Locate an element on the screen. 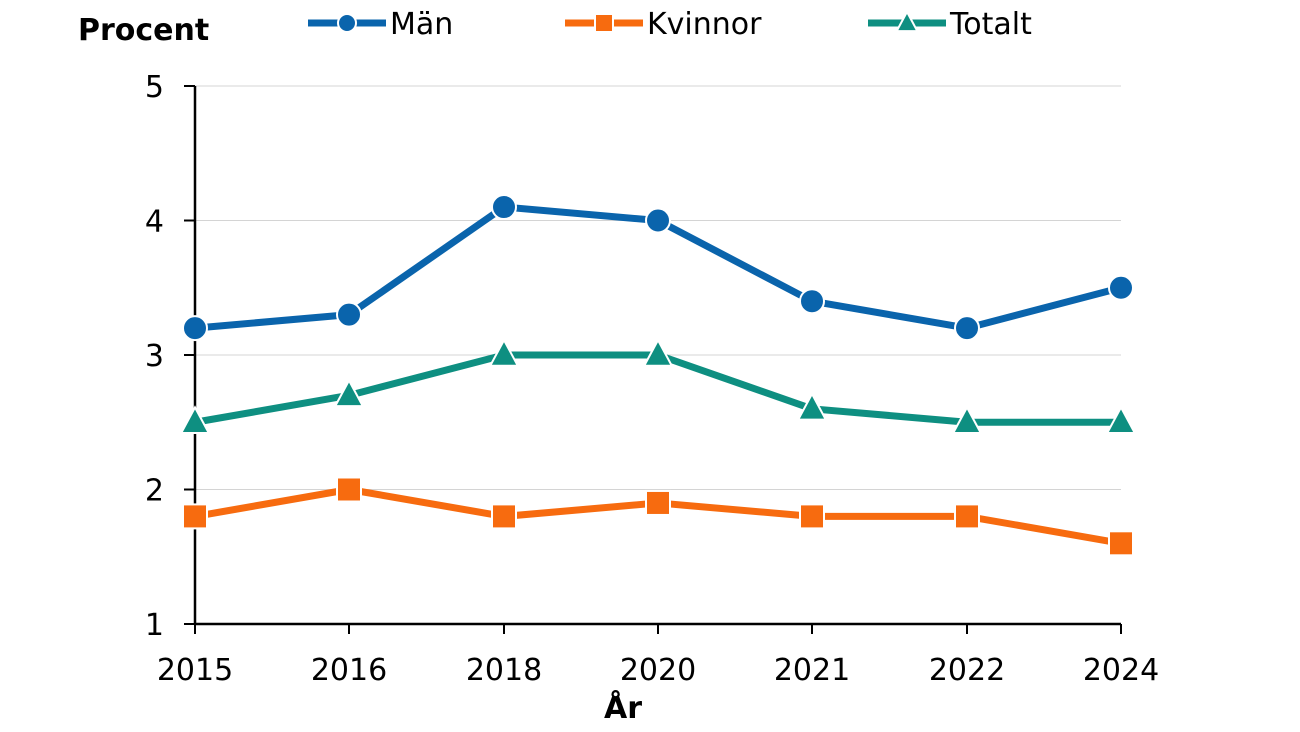 The width and height of the screenshot is (1300, 732). x-tick-label: 2024 is located at coordinates (1121, 670).